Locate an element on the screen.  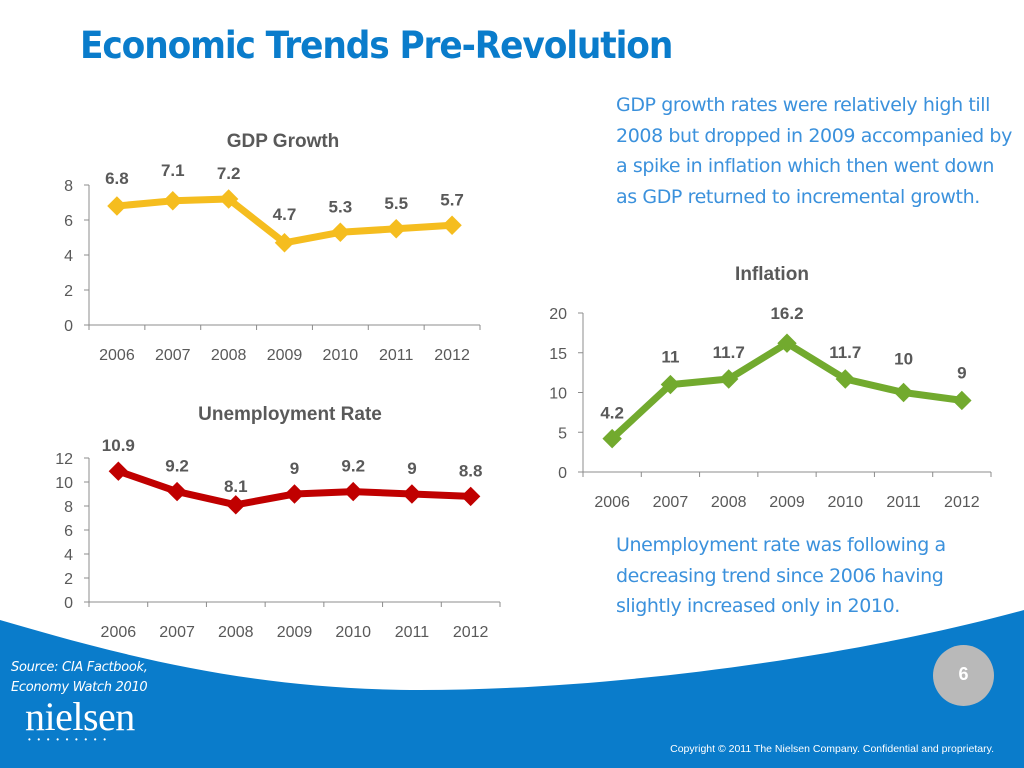
data-label: 5.5 is located at coordinates (396, 203).